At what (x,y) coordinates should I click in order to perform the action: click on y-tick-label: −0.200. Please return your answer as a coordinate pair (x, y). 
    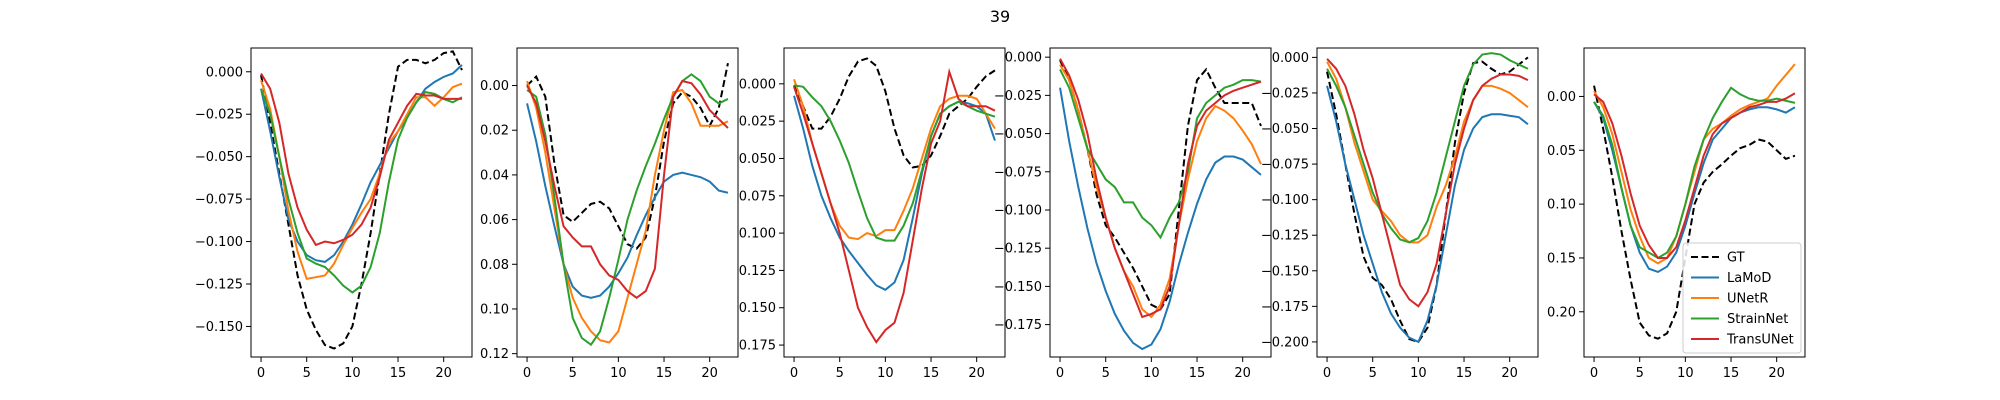
    Looking at the image, I should click on (1285, 342).